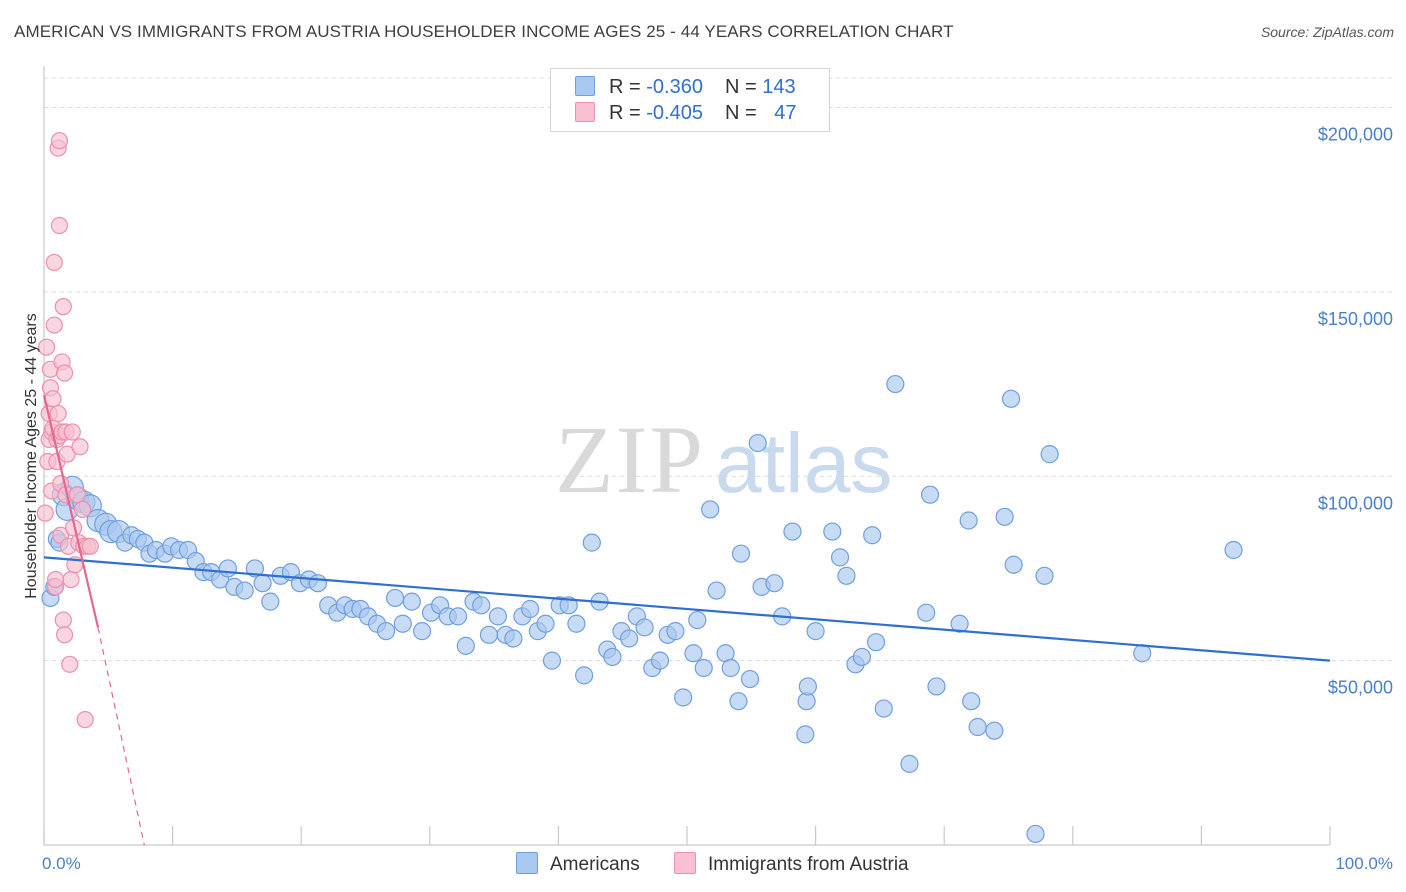  I want to click on bottom-legend-swatch-americans, so click(527, 863).